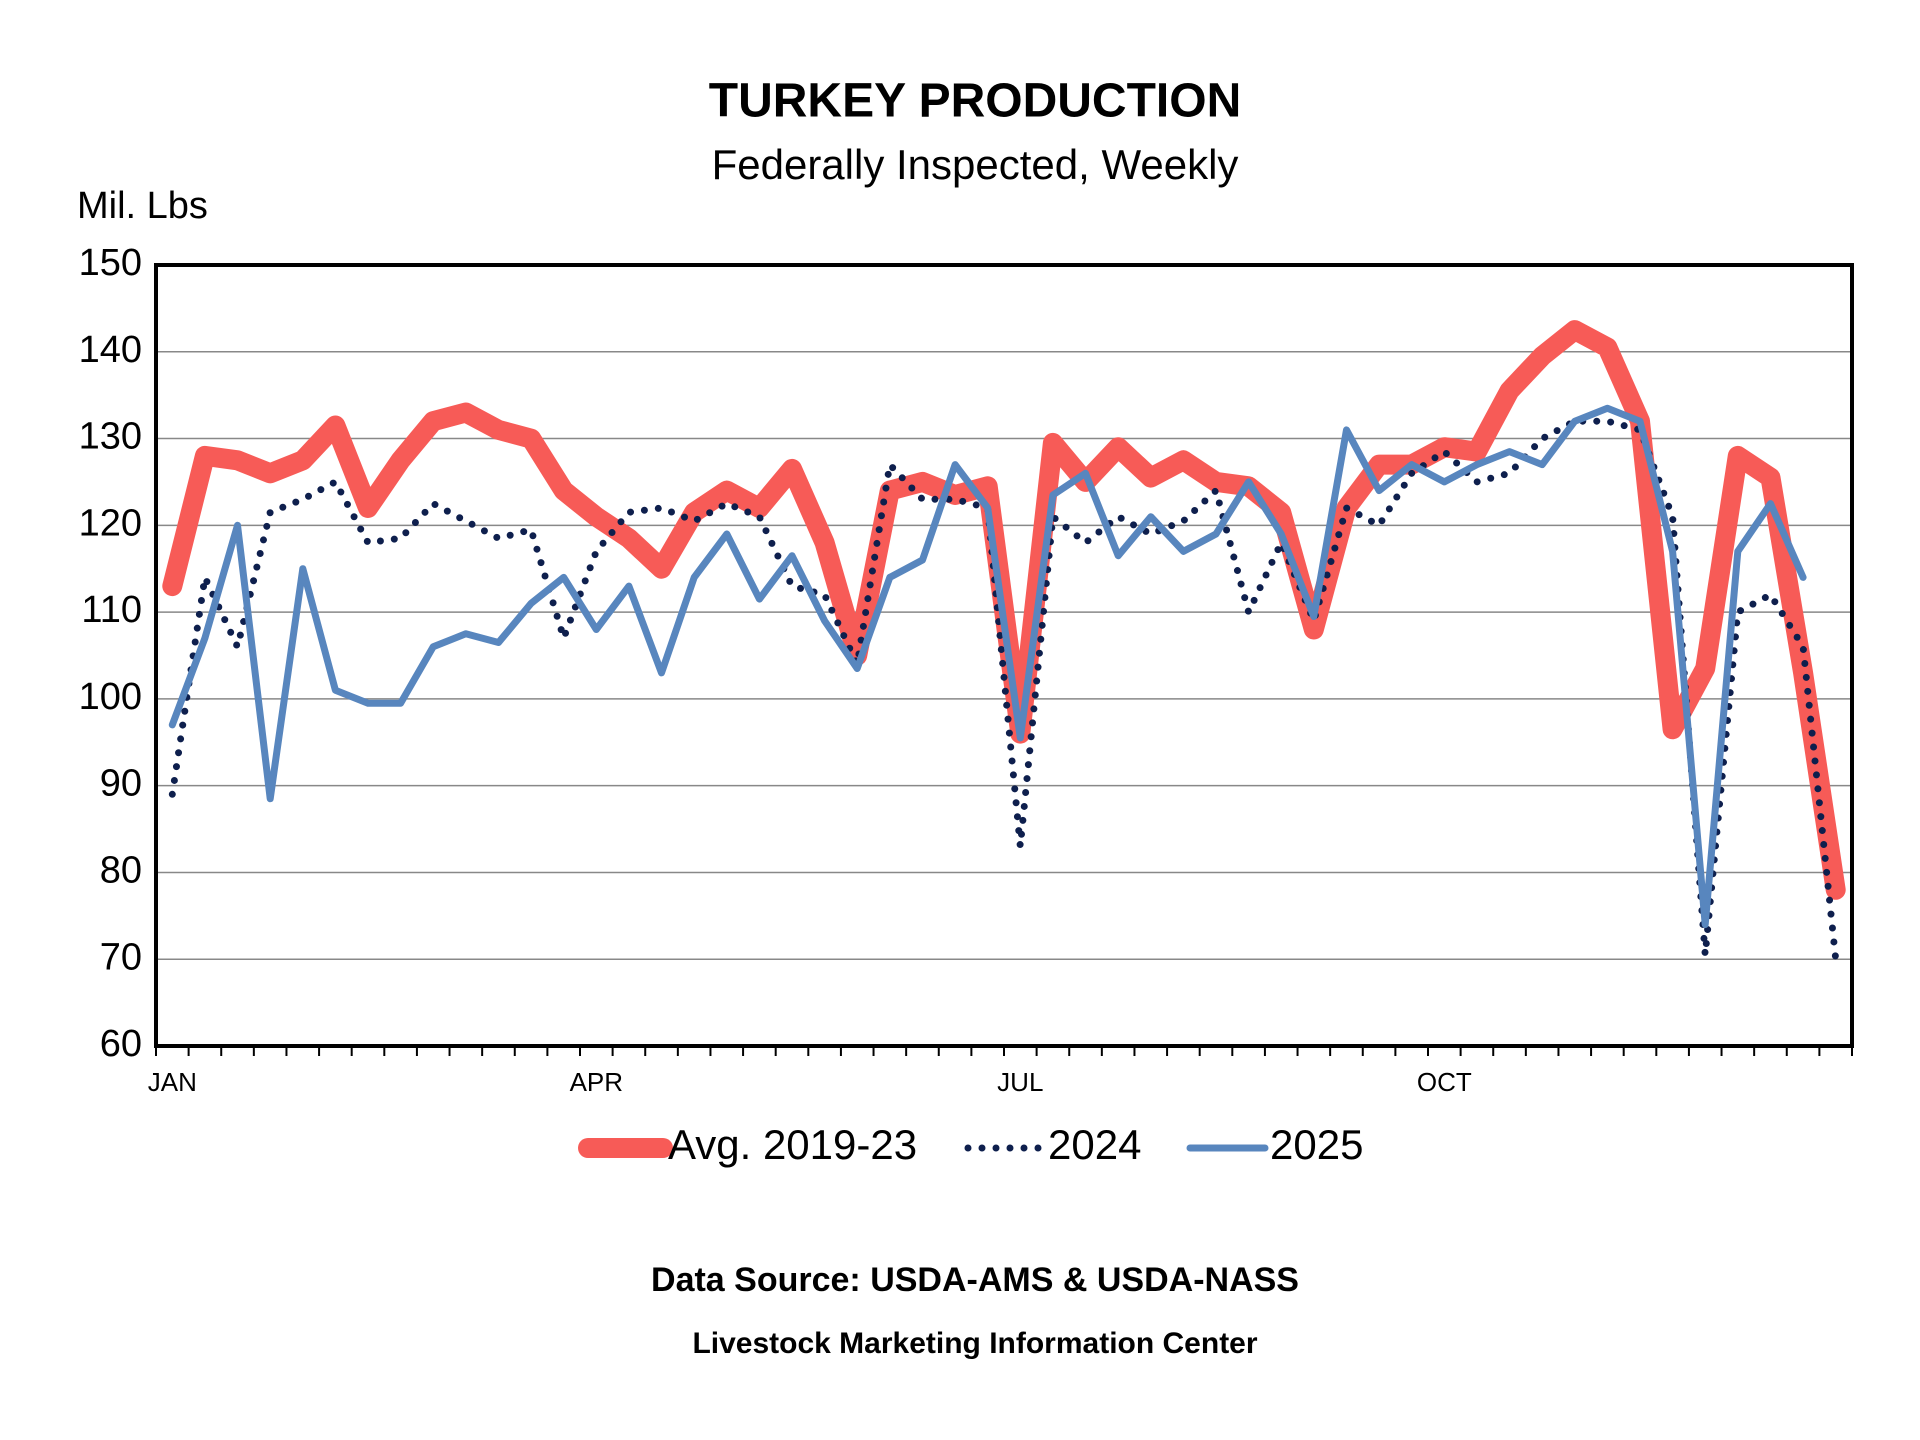 The image size is (1920, 1440). I want to click on y-tick-label: 130, so click(110, 437).